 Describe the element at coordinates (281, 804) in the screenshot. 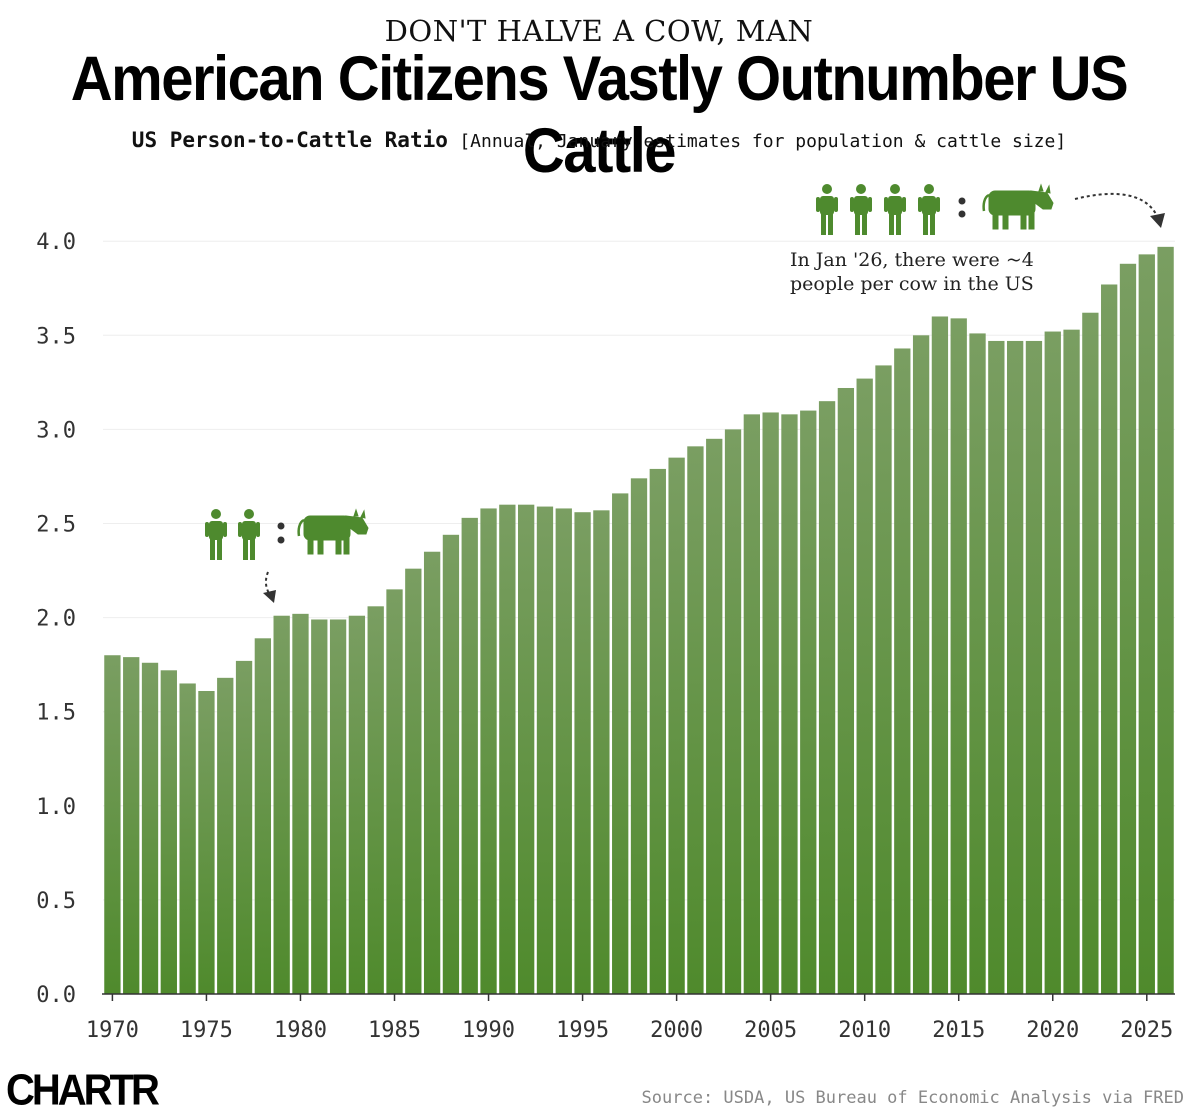

I see `bar-1979` at that location.